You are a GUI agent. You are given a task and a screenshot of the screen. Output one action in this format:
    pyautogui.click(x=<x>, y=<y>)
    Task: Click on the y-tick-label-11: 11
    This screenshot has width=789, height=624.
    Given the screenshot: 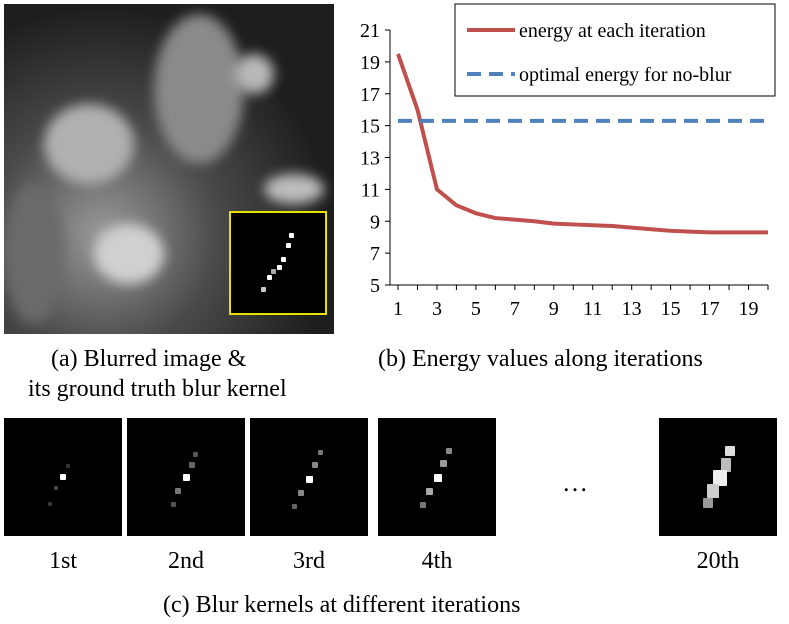 What is the action you would take?
    pyautogui.click(x=370, y=190)
    